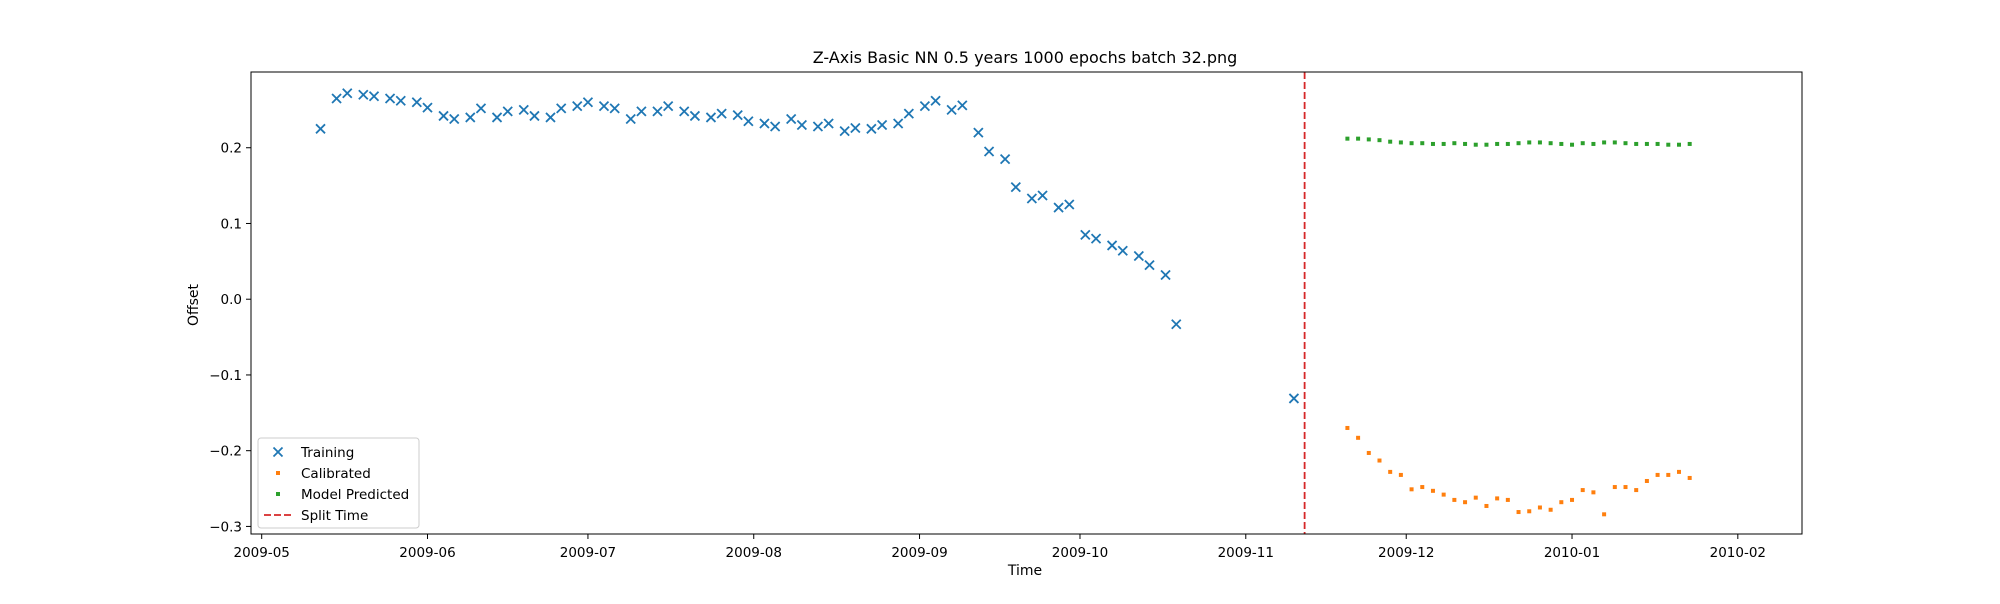  What do you see at coordinates (919, 553) in the screenshot?
I see `x-tick-label: 2009-09` at bounding box center [919, 553].